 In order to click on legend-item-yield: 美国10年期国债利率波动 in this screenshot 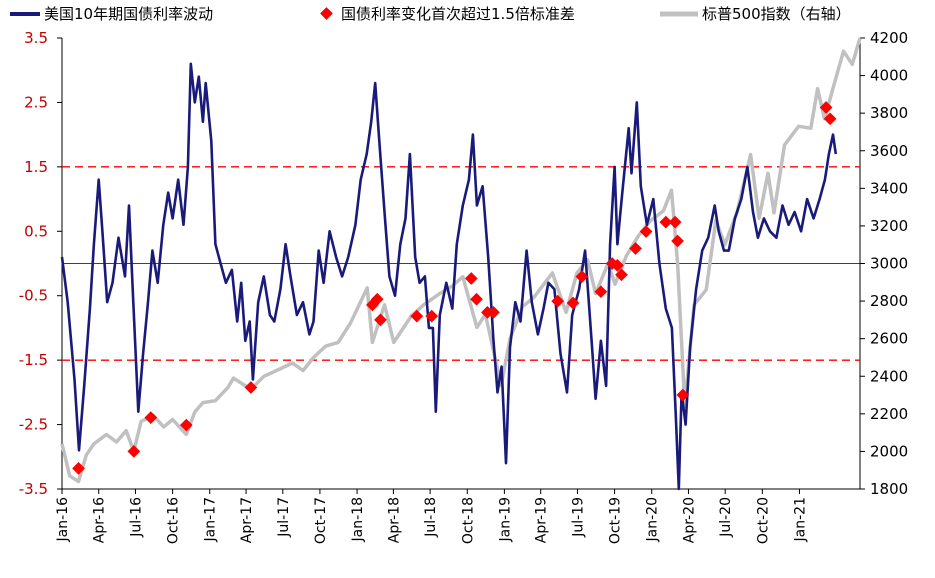, I will do `click(111, 14)`.